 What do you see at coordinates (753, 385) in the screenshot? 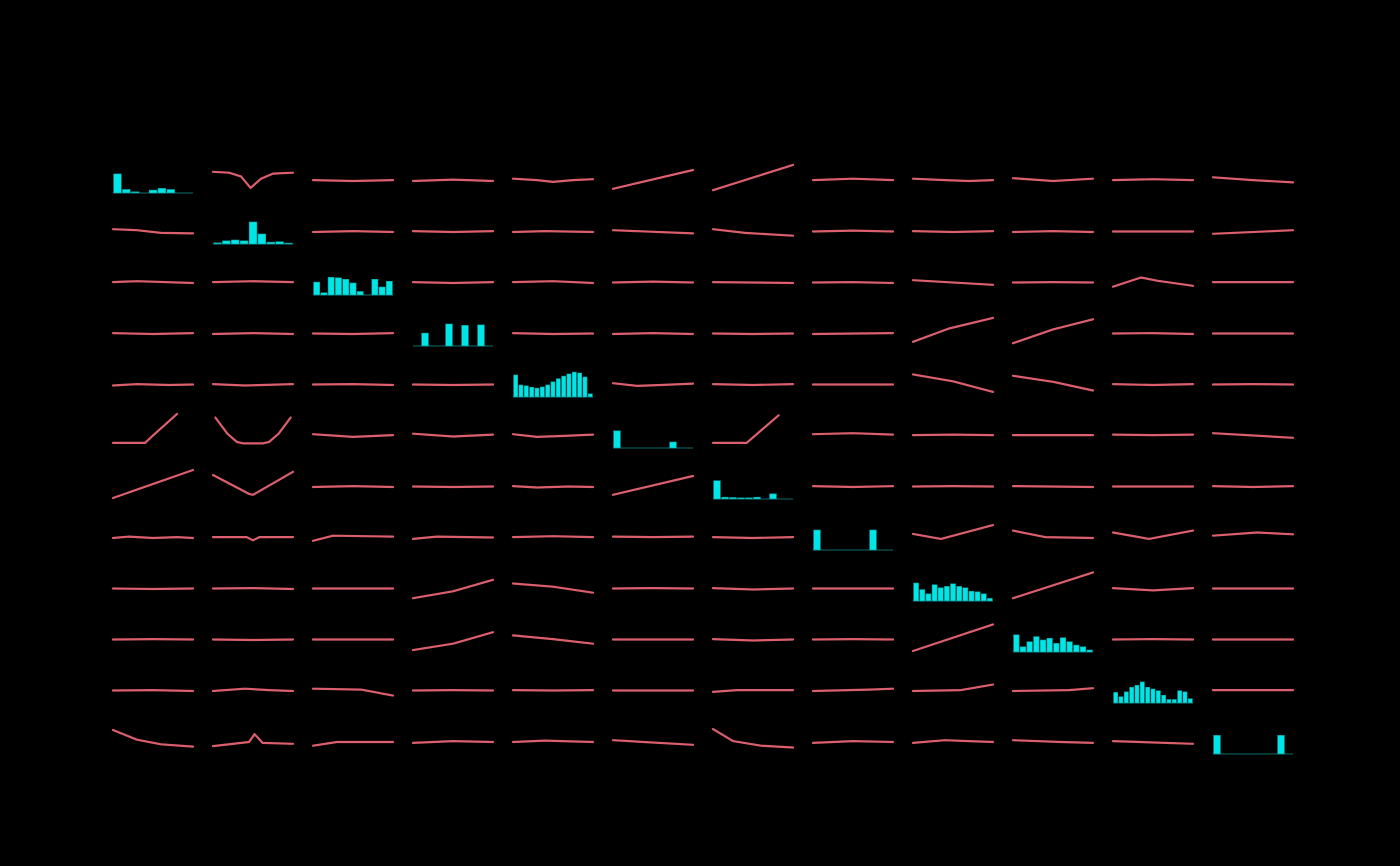
I see `cell-r5c7-line-plot` at bounding box center [753, 385].